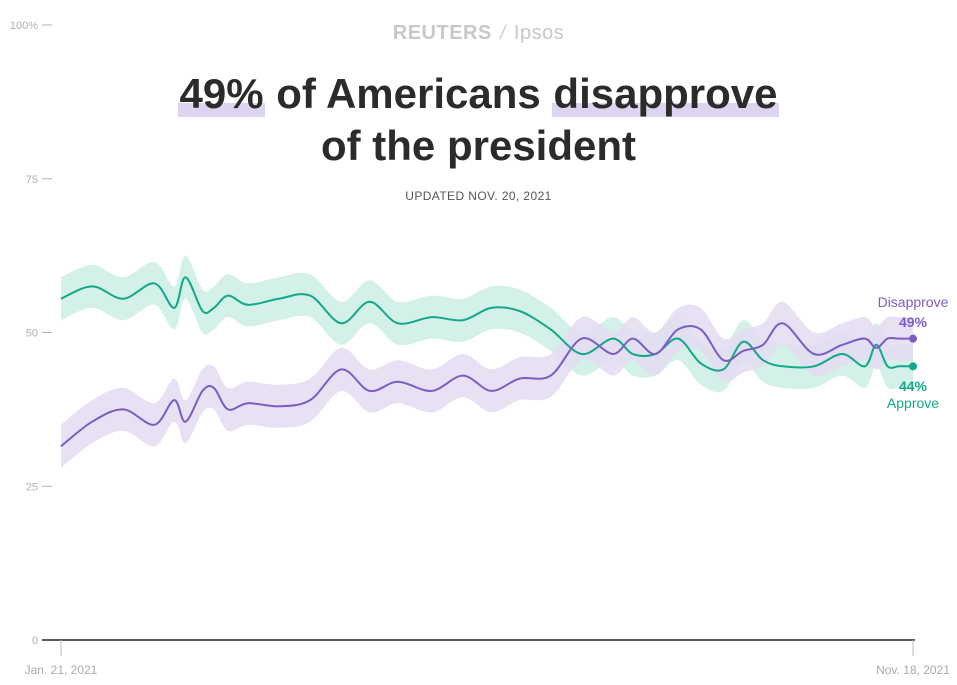 The image size is (957, 685). I want to click on approve-end-point, so click(913, 366).